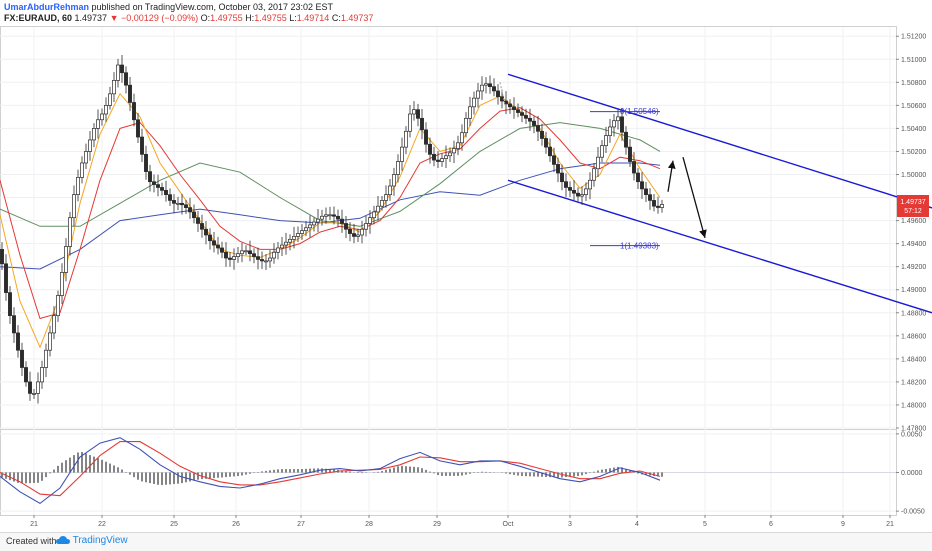  What do you see at coordinates (719, 141) in the screenshot?
I see `channel-upper-line` at bounding box center [719, 141].